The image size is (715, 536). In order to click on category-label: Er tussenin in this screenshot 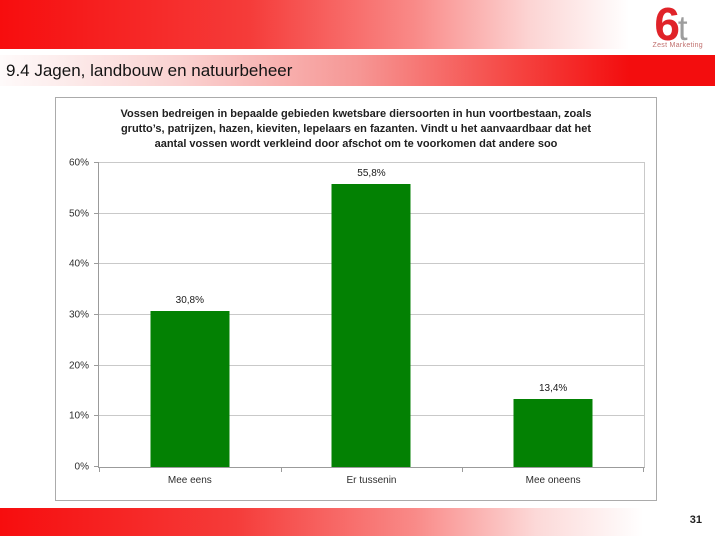, I will do `click(371, 480)`.